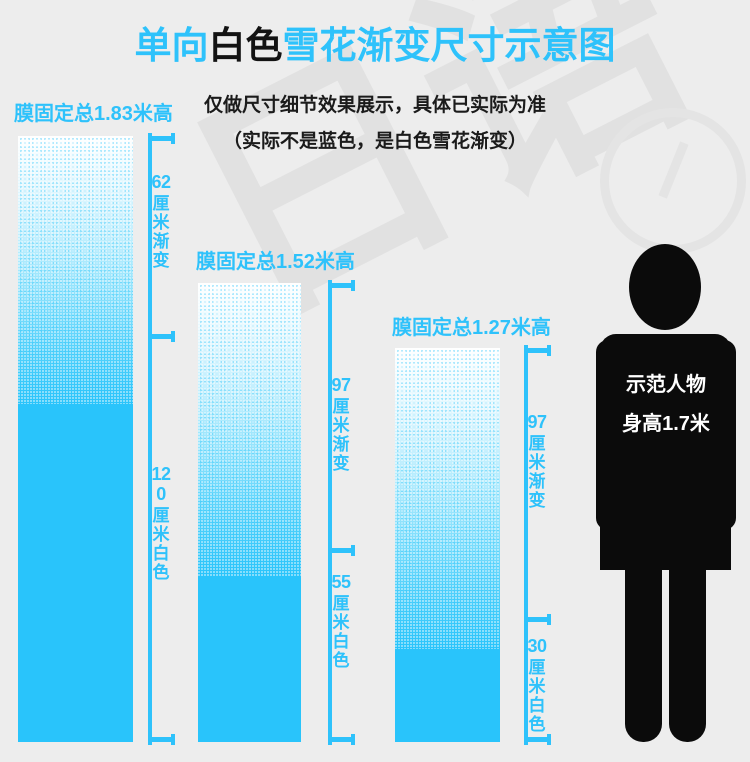 This screenshot has height=762, width=750. I want to click on bar-3-tick-bottom, so click(537, 739).